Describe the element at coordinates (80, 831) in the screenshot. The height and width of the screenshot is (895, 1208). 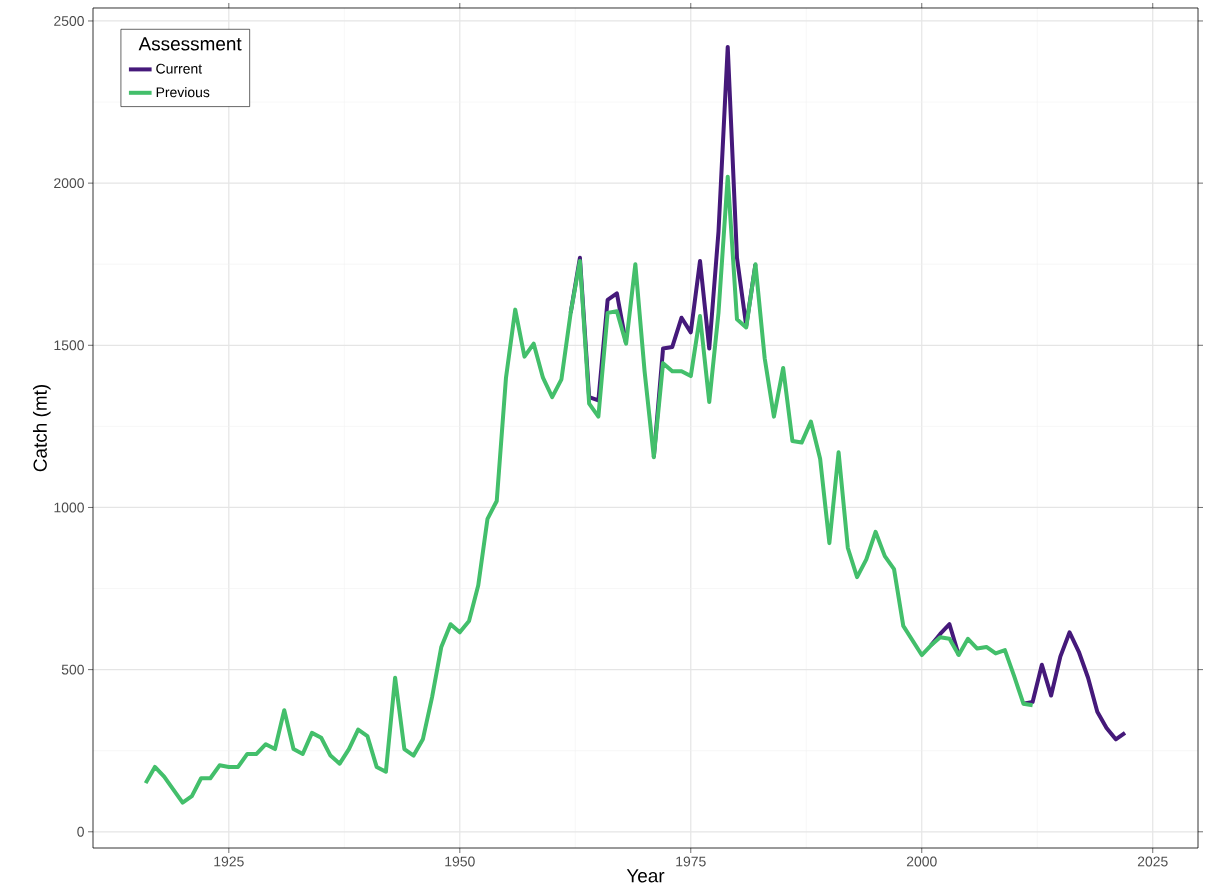
I see `y-tick-label: 0` at that location.